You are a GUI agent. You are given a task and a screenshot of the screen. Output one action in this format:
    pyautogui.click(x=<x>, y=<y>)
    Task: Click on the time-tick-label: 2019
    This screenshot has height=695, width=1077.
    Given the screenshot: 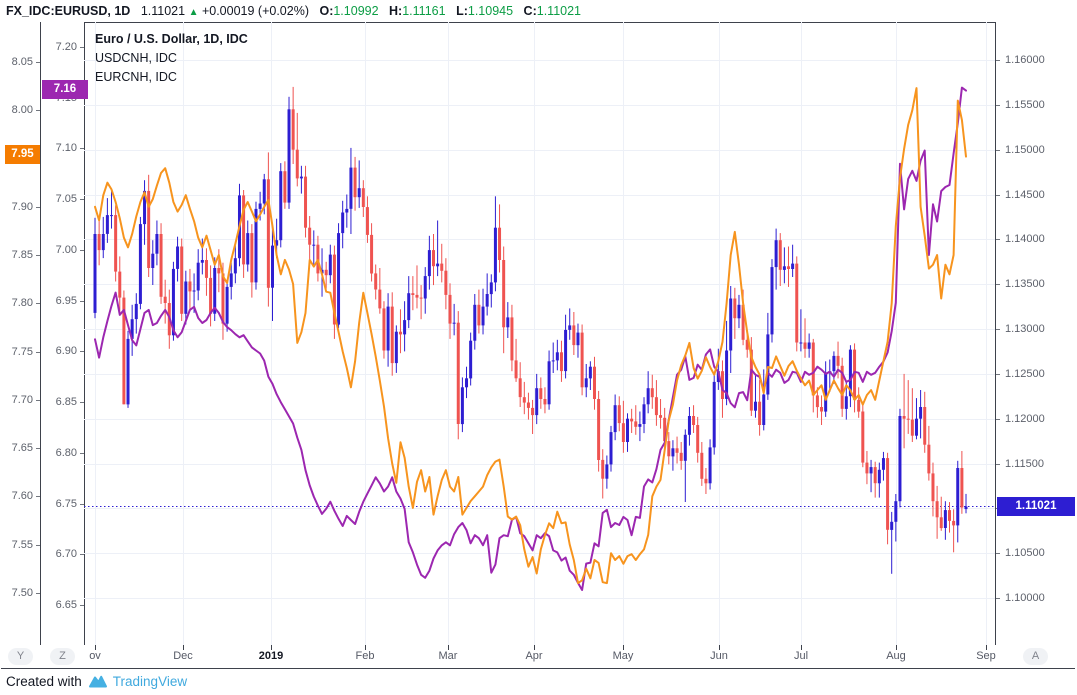 What is the action you would take?
    pyautogui.click(x=271, y=656)
    